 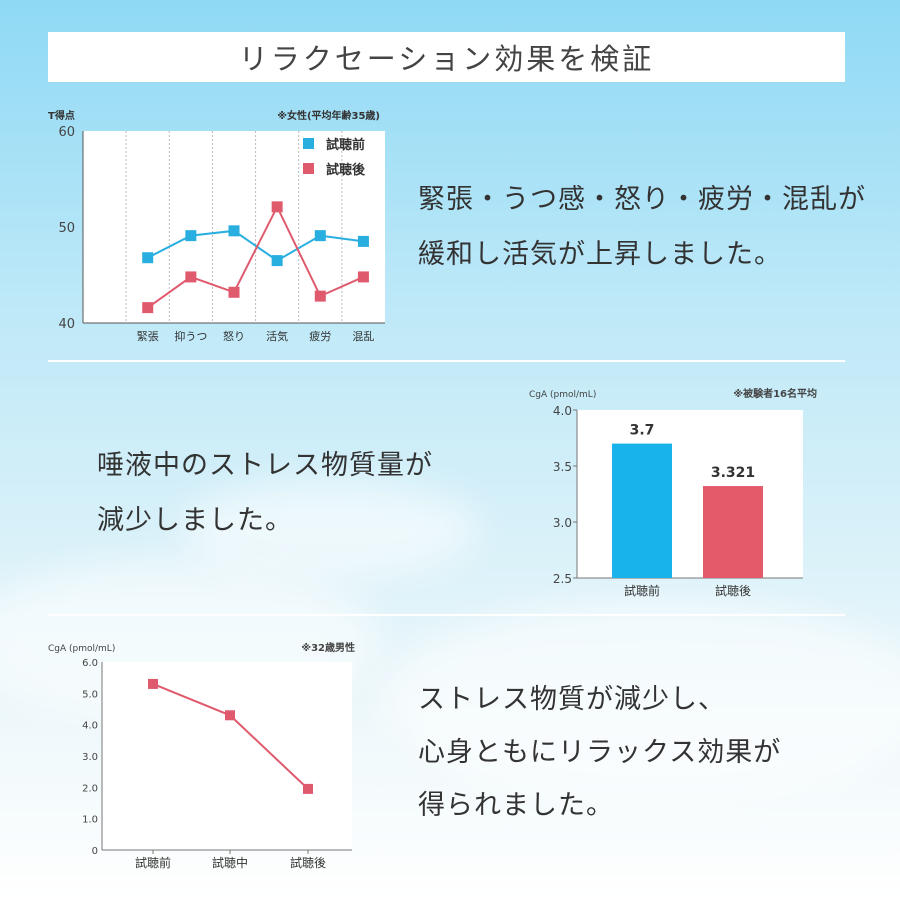 What do you see at coordinates (642, 227) in the screenshot?
I see `section1-text: 緊張・うつ感・怒り・疲労・混乱が 緩和し活気が上昇しました。` at bounding box center [642, 227].